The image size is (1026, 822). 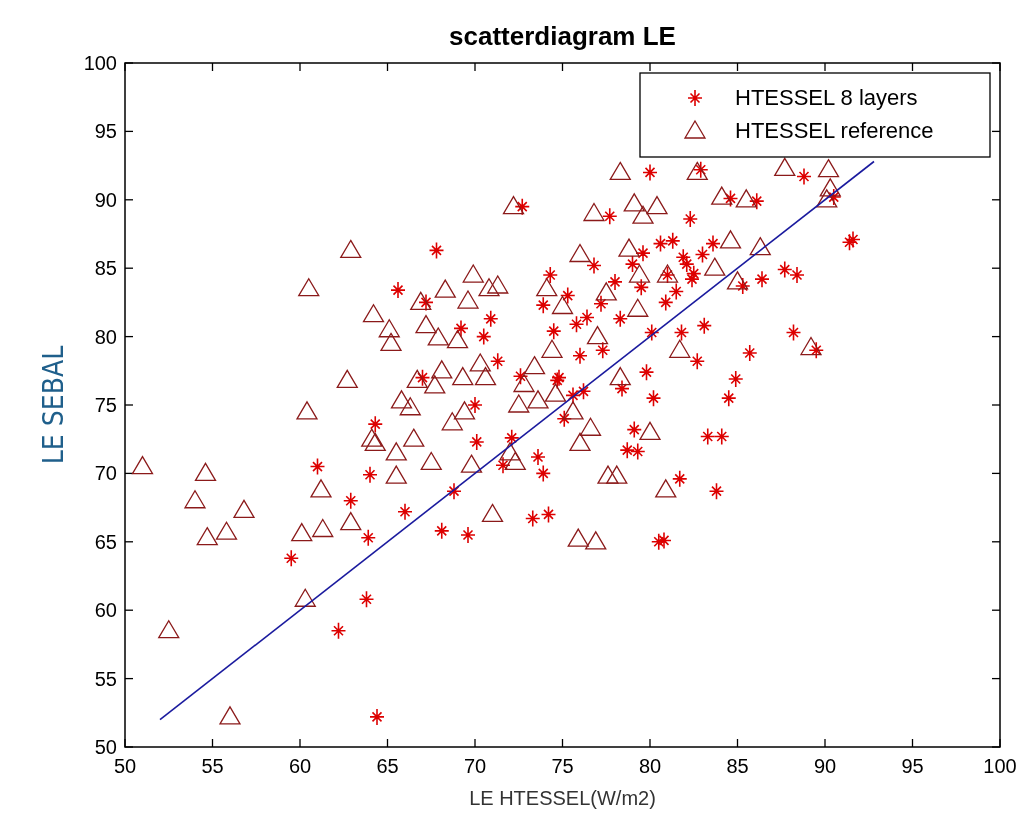 What do you see at coordinates (300, 766) in the screenshot?
I see `x-tick-label: 60` at bounding box center [300, 766].